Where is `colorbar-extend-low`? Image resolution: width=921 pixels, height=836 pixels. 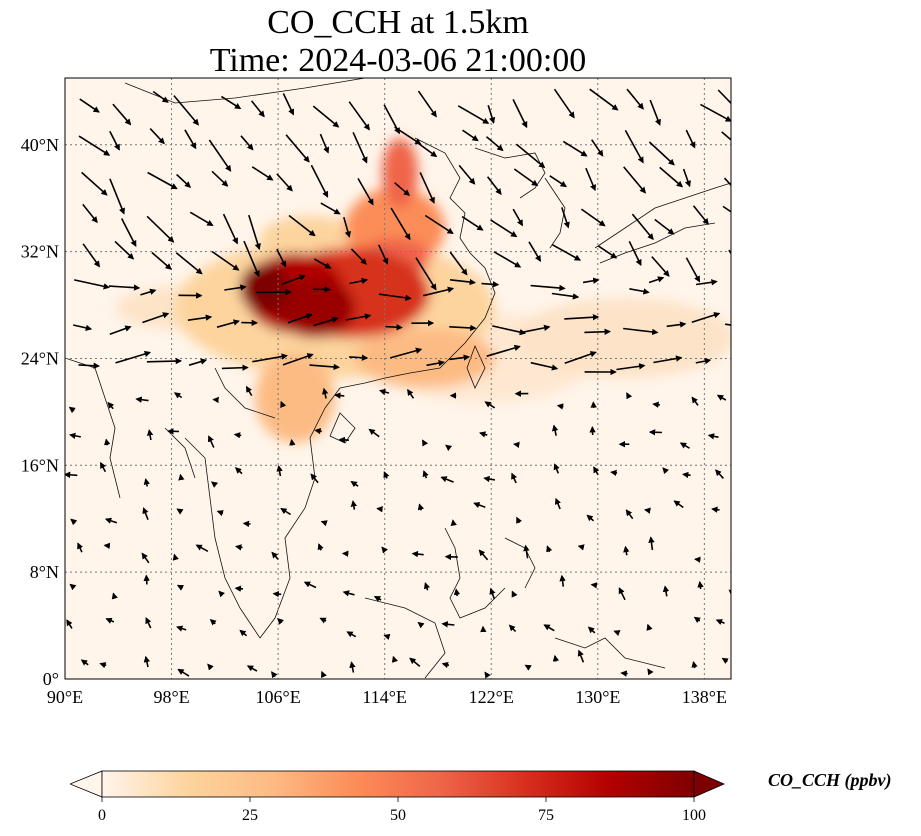 colorbar-extend-low is located at coordinates (86, 784).